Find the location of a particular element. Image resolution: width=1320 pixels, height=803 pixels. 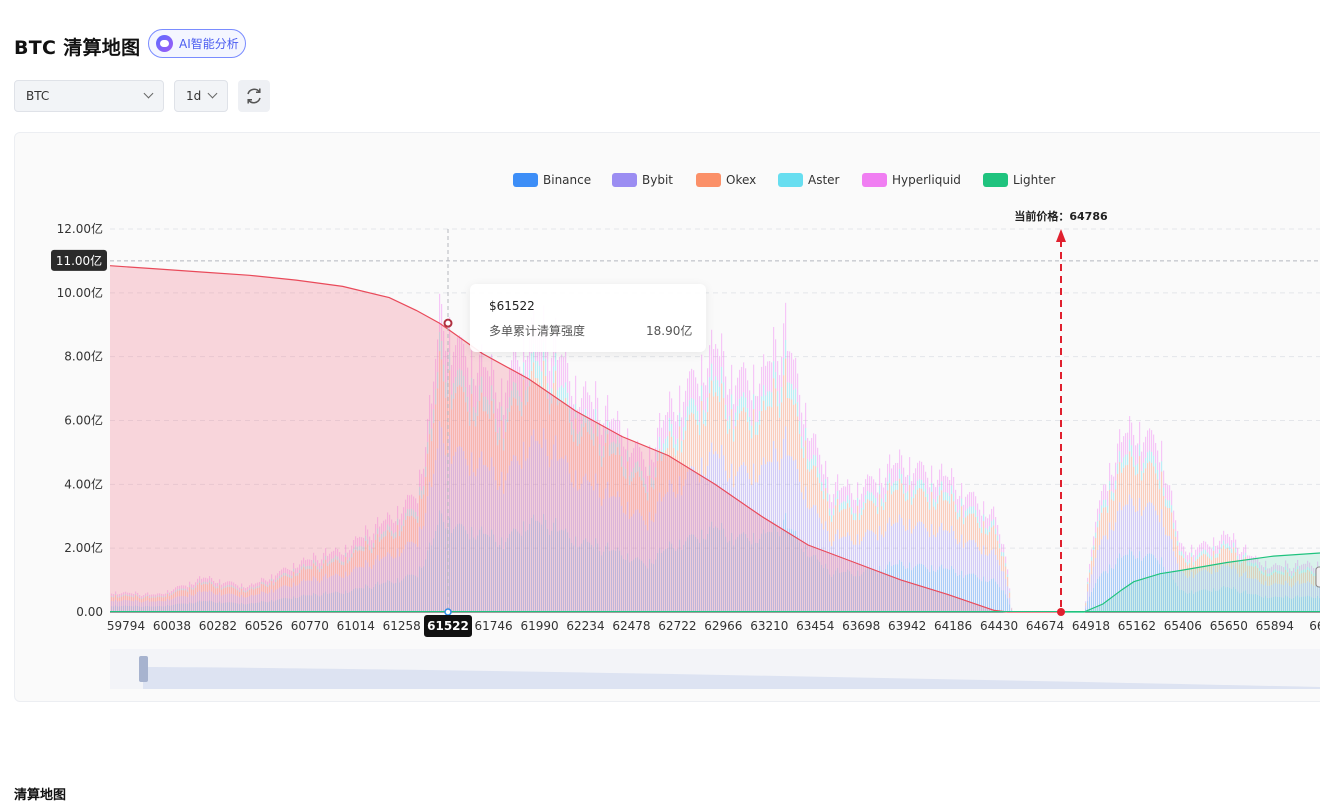

zoom-slider is located at coordinates (715, 669).